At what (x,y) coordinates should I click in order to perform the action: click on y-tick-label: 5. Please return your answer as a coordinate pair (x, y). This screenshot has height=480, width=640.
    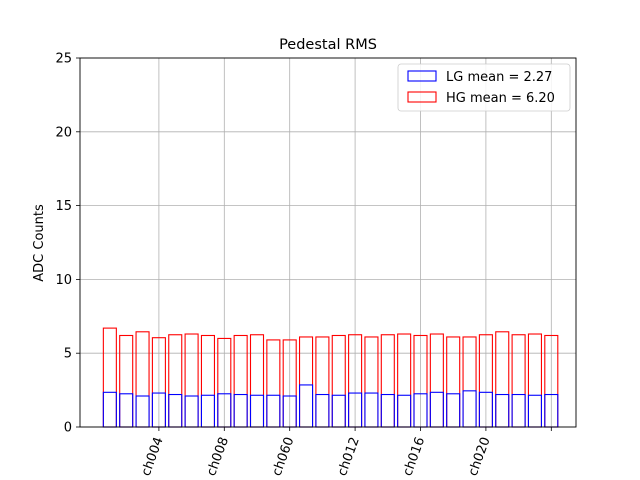
    Looking at the image, I should click on (68, 354).